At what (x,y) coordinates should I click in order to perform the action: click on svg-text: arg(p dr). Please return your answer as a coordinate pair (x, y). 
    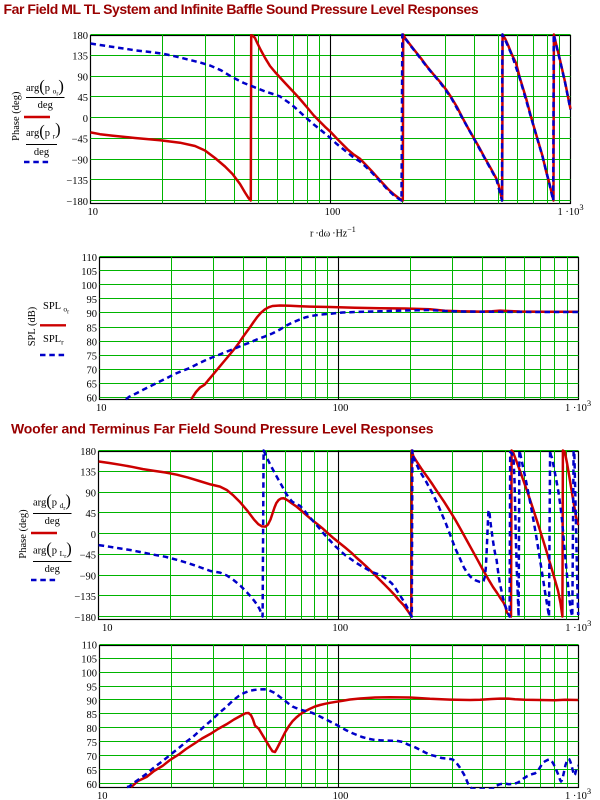
    Looking at the image, I should click on (52, 501).